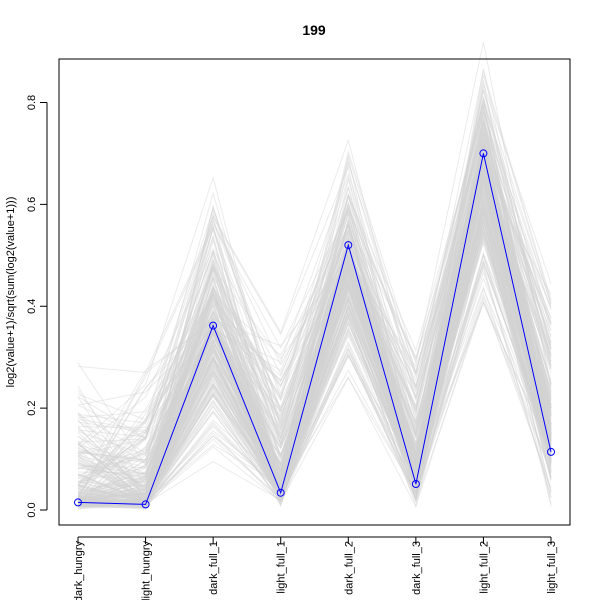 This screenshot has width=600, height=600. I want to click on y-tick-label: 0.0, so click(32, 509).